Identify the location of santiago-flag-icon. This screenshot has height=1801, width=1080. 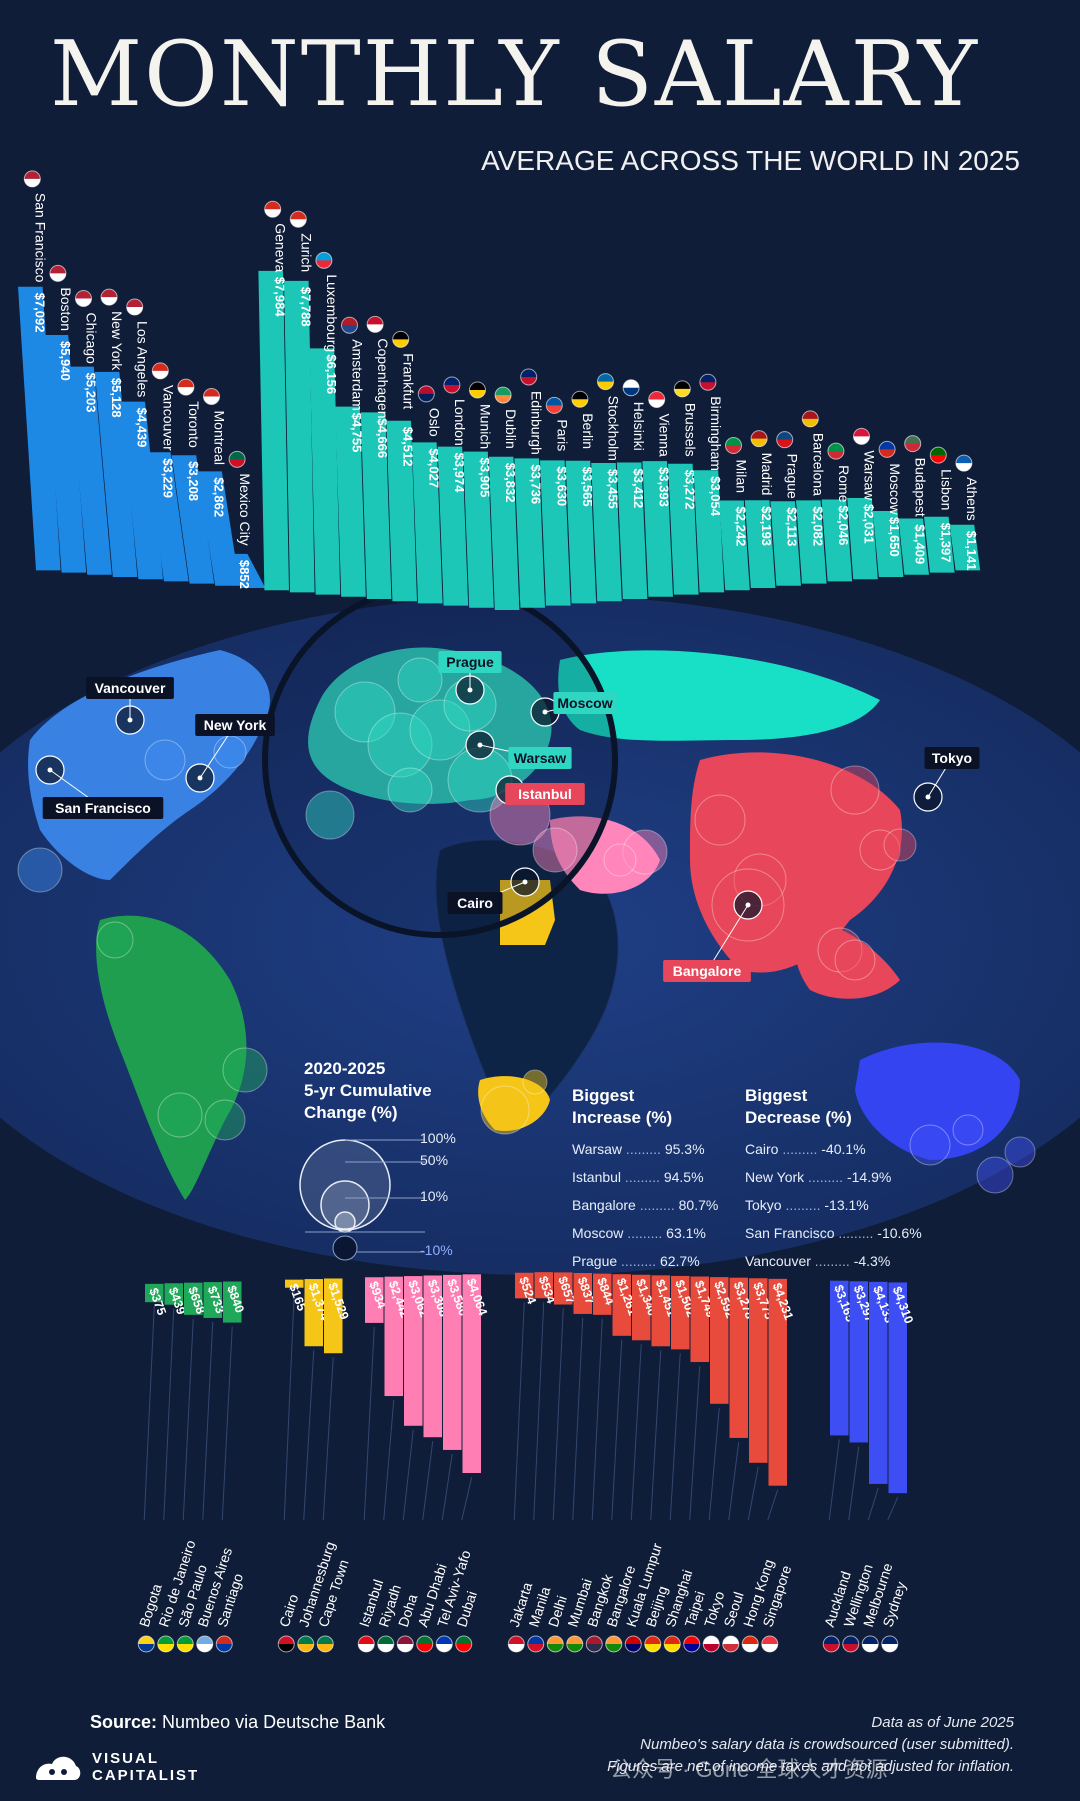
(224, 1644).